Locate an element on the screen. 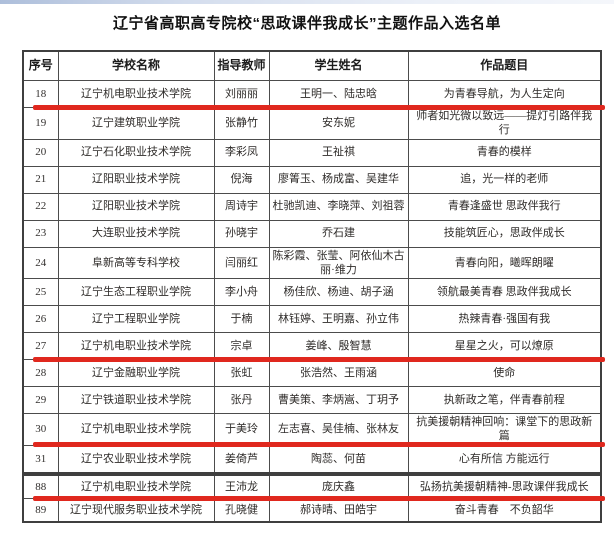  table-header-row: 序号 学校名称 指导教师 学生姓名 作品题目 is located at coordinates (312, 65).